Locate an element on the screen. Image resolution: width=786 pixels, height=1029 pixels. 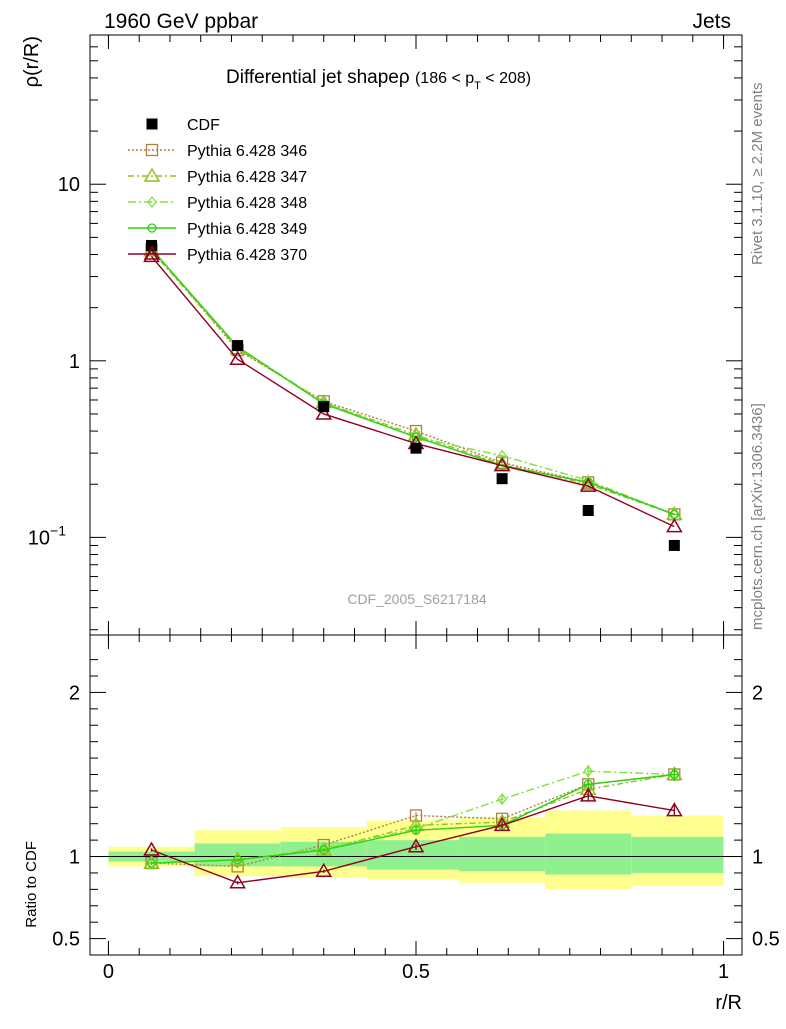
chart-title-main: Differential jet shapeρ is located at coordinates (318, 77).